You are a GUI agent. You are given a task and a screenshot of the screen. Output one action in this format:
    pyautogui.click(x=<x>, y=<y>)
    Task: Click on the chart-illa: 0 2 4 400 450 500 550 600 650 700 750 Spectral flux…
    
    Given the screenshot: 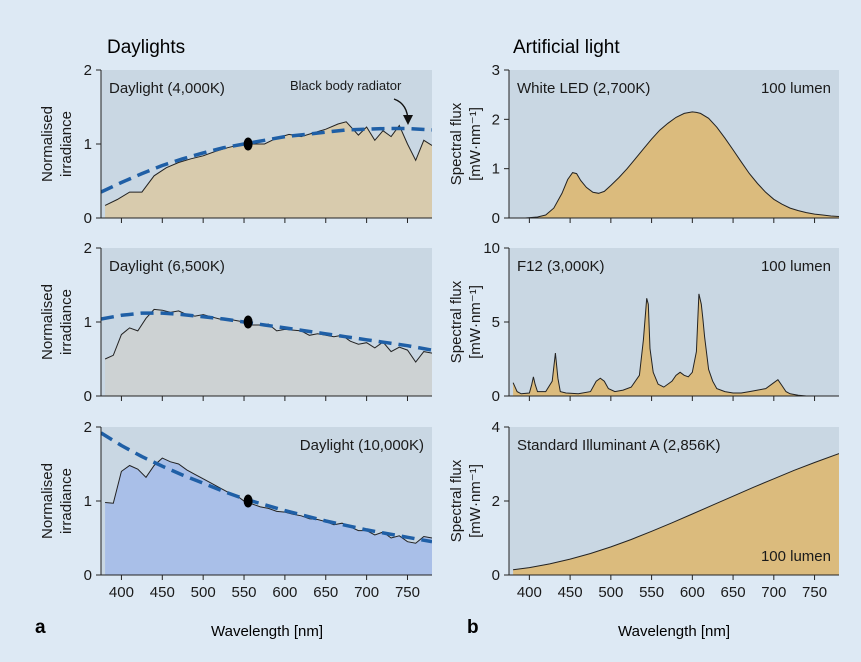 What is the action you would take?
    pyautogui.click(x=643, y=510)
    